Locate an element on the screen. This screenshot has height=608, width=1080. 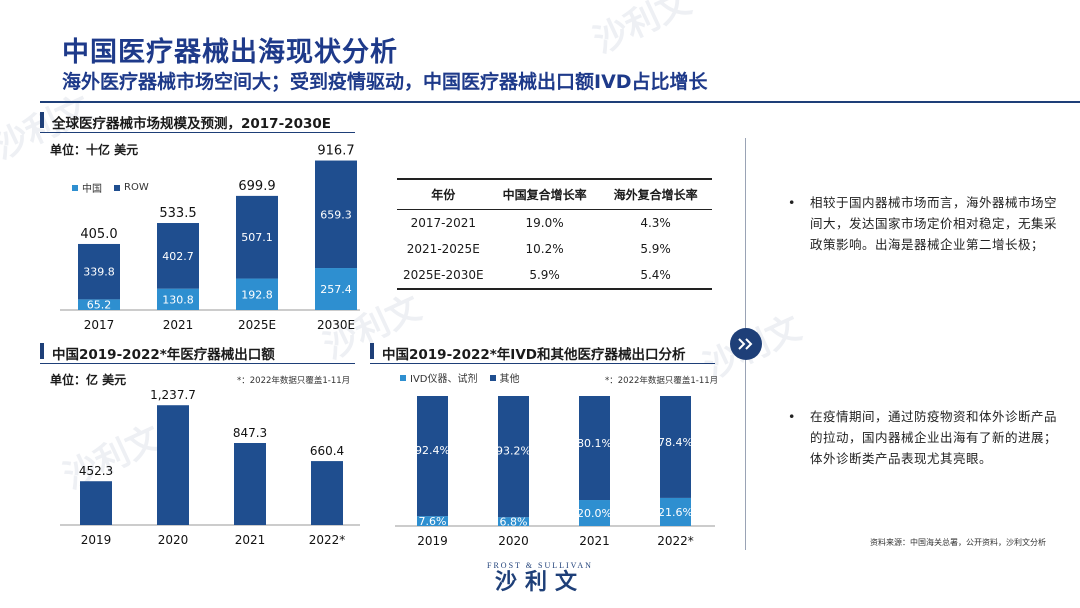
data-label-row: 339.8 is located at coordinates (99, 272).